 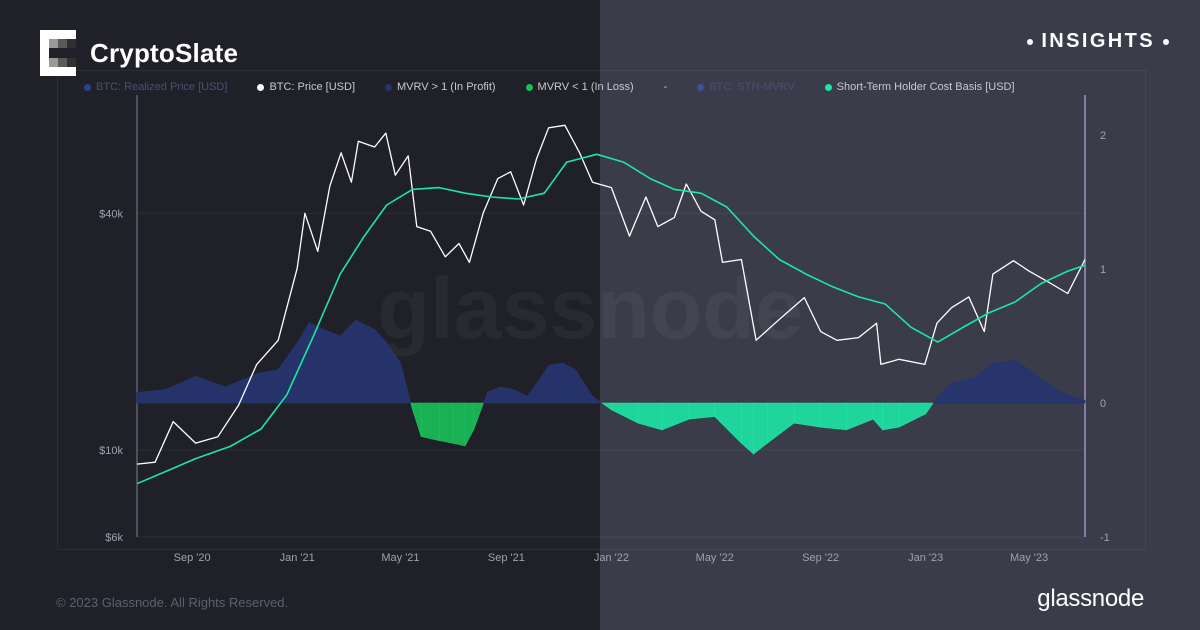 What do you see at coordinates (752, 87) in the screenshot?
I see `legend-label: BTC: STH-MVRV` at bounding box center [752, 87].